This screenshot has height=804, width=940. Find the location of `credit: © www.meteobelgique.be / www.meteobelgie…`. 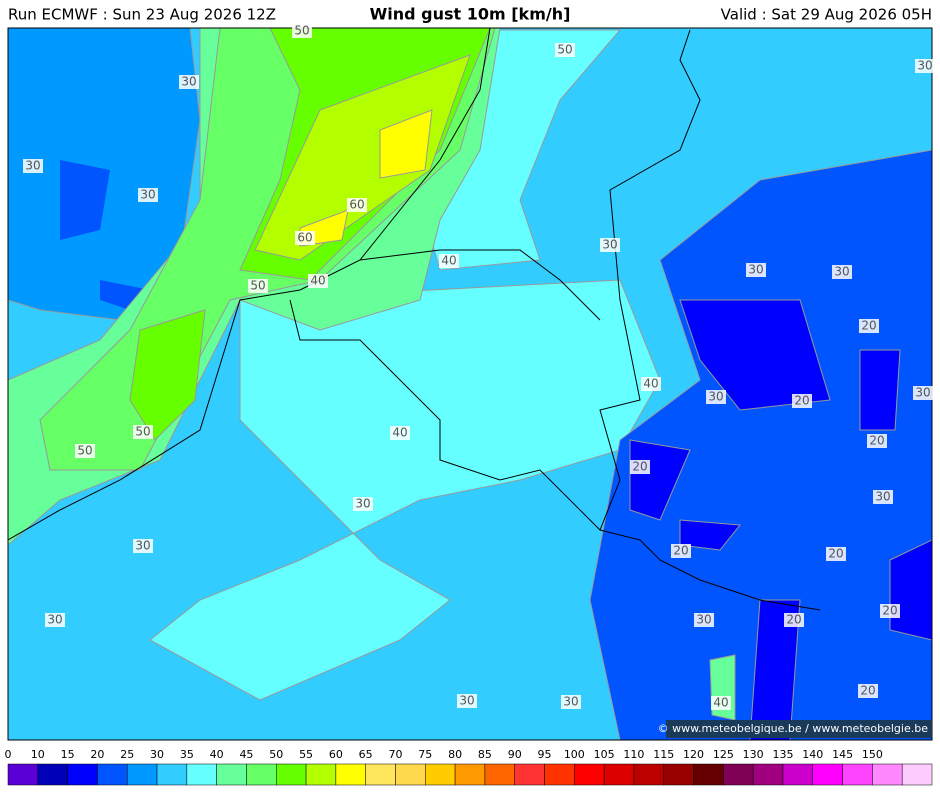

credit: © www.meteobelgique.be / www.meteobelgie… is located at coordinates (793, 728).